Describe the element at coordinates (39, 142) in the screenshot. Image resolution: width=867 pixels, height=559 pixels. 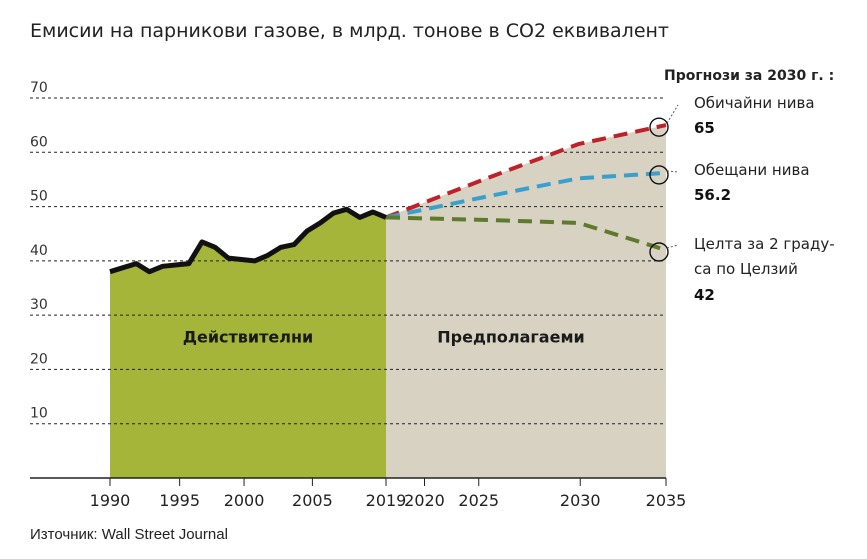
I see `y-tick-label: 60` at that location.